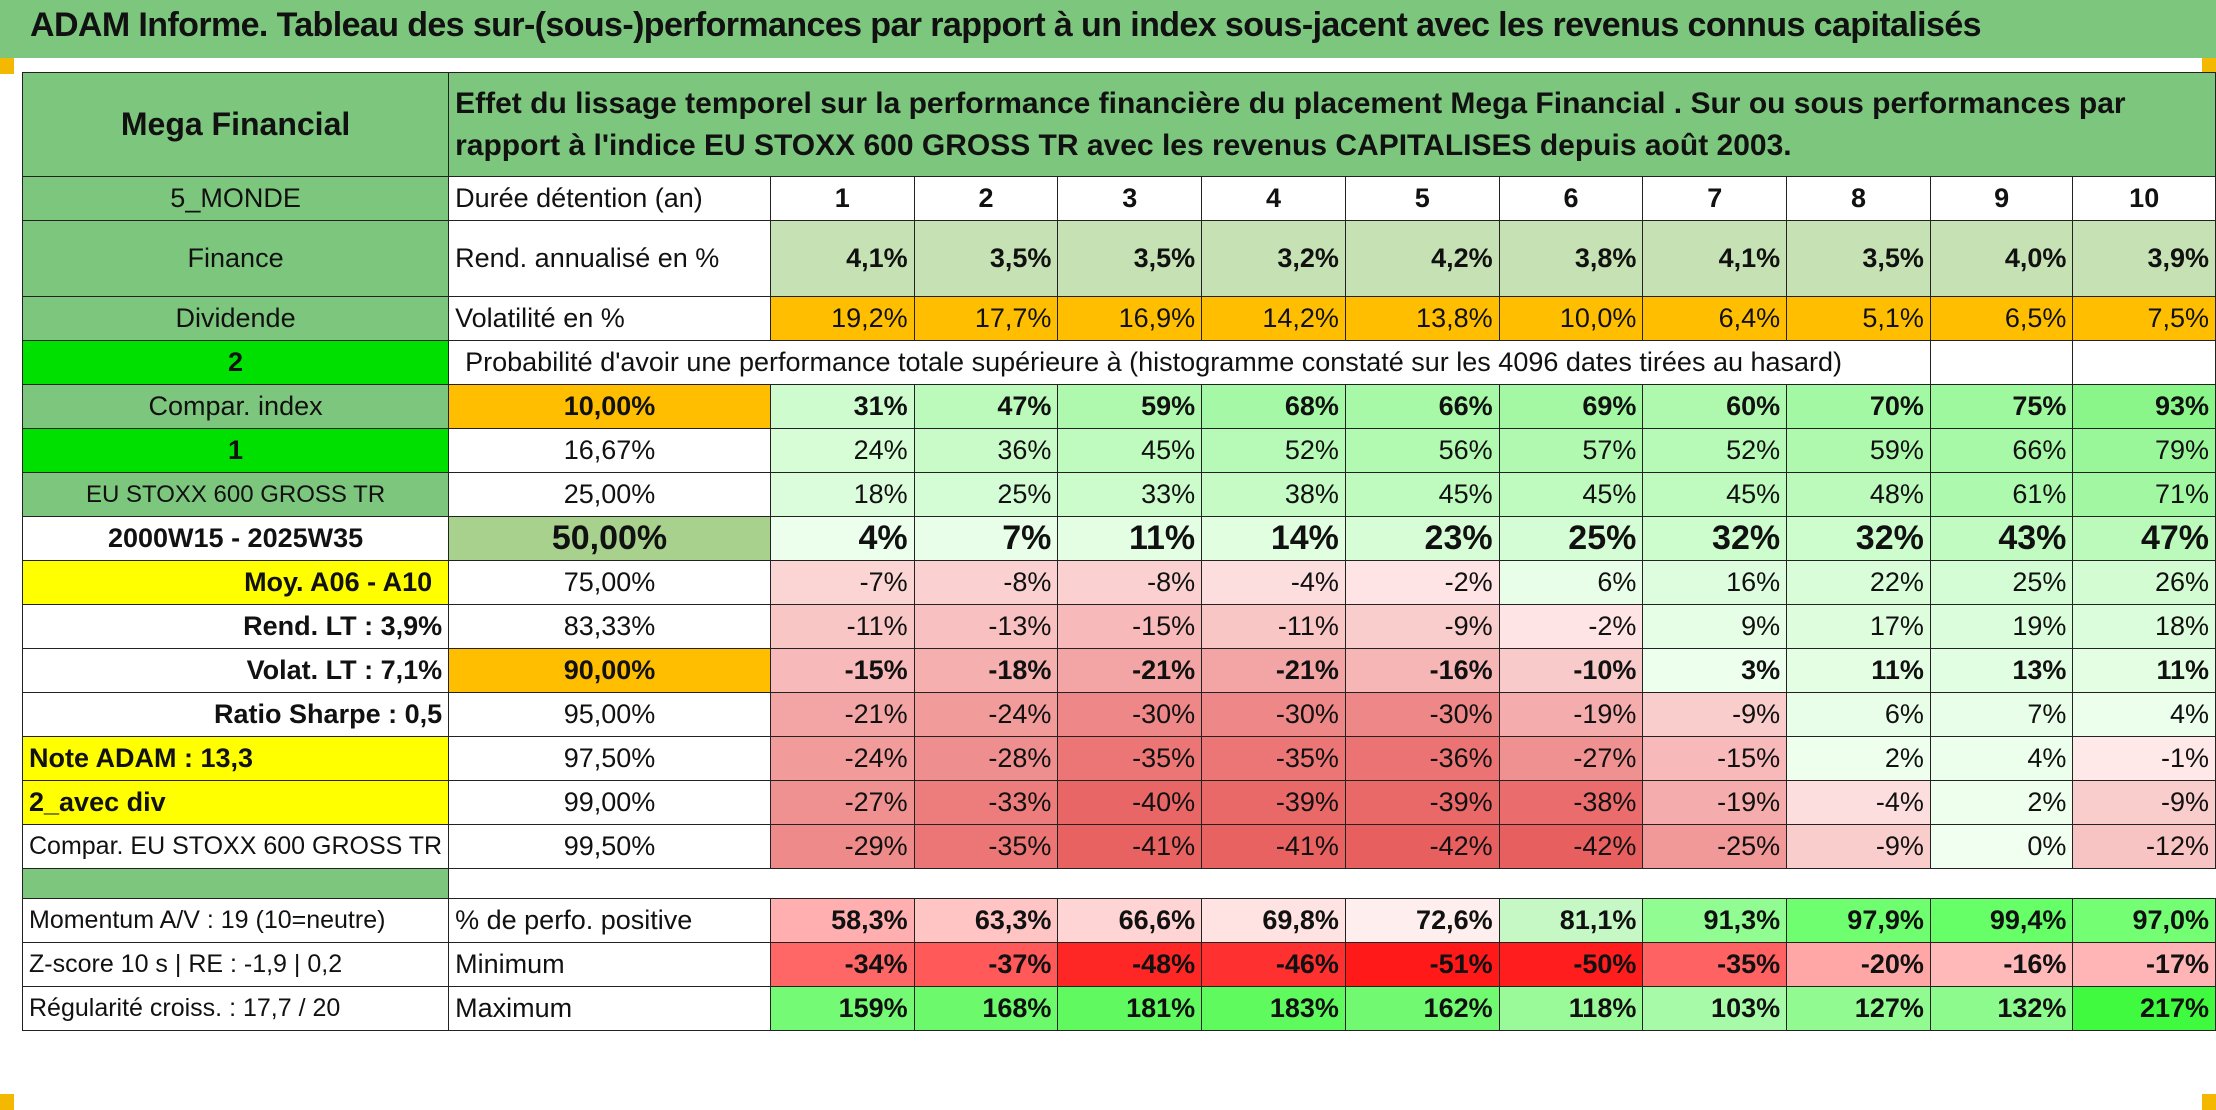 Image resolution: width=2216 pixels, height=1110 pixels. I want to click on probability-value: 4%, so click(2001, 758).